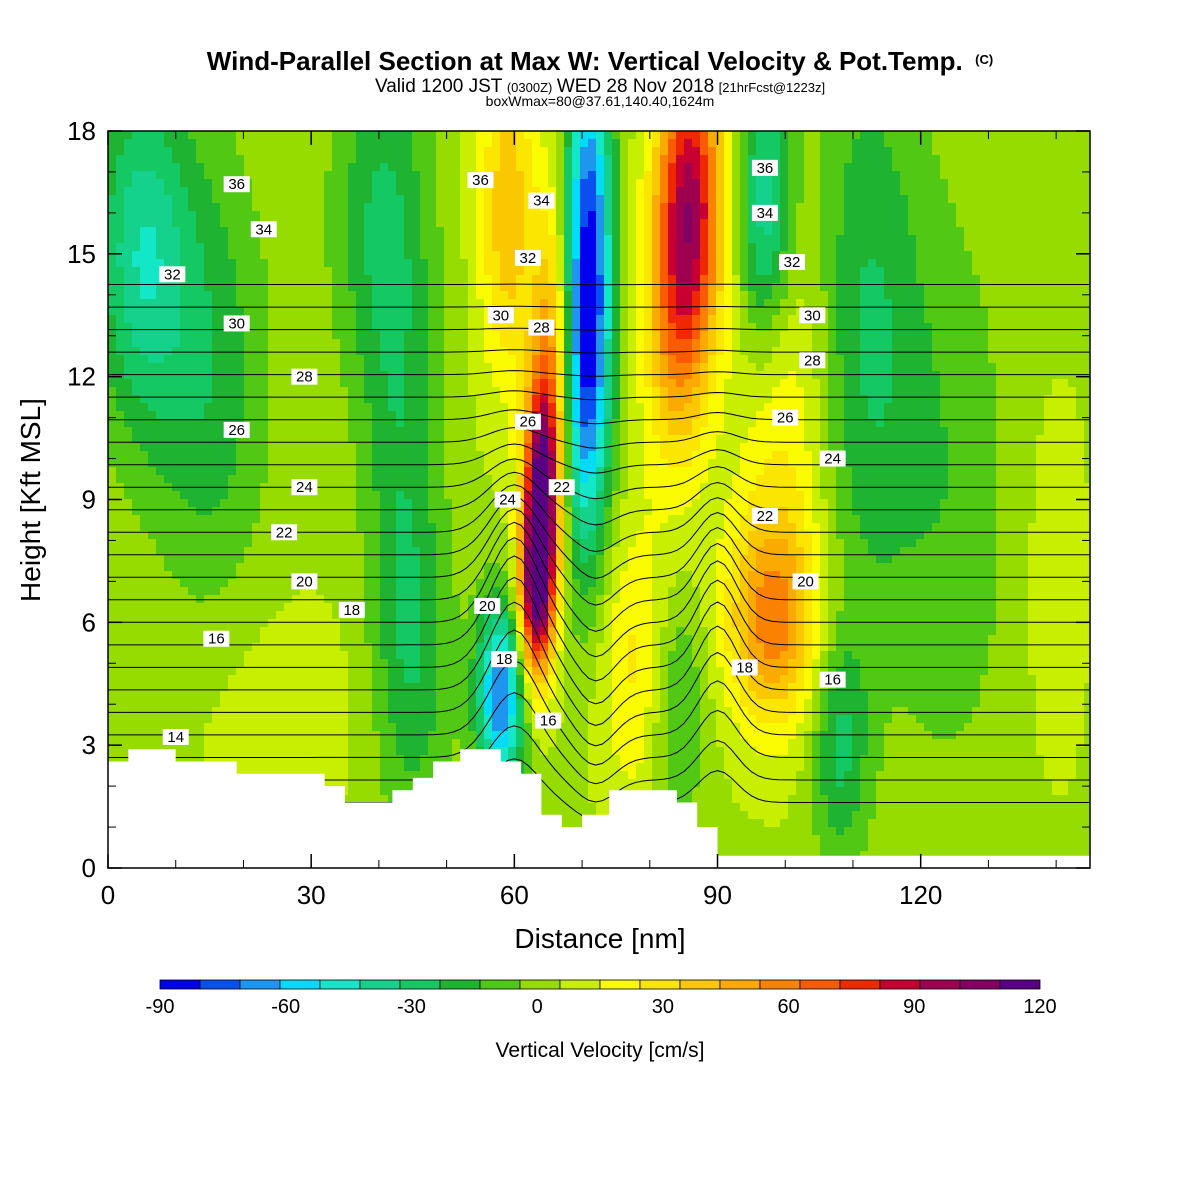 This screenshot has height=1200, width=1200. What do you see at coordinates (599, 808) in the screenshot?
I see `terrain-mask` at bounding box center [599, 808].